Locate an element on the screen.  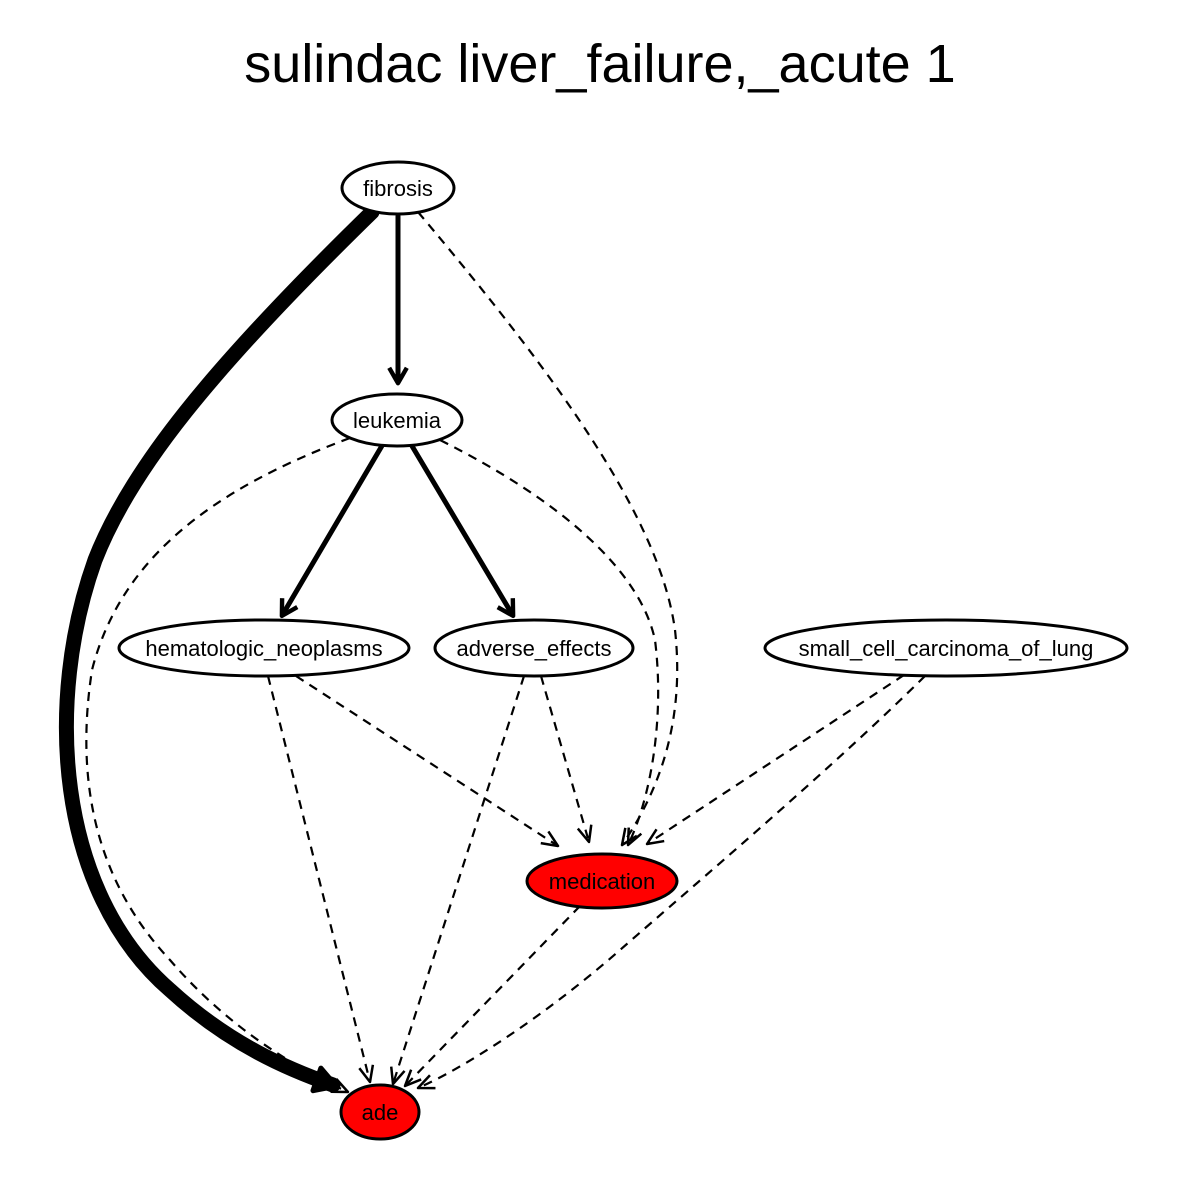
edge-medication-to-ade is located at coordinates (492, 996).